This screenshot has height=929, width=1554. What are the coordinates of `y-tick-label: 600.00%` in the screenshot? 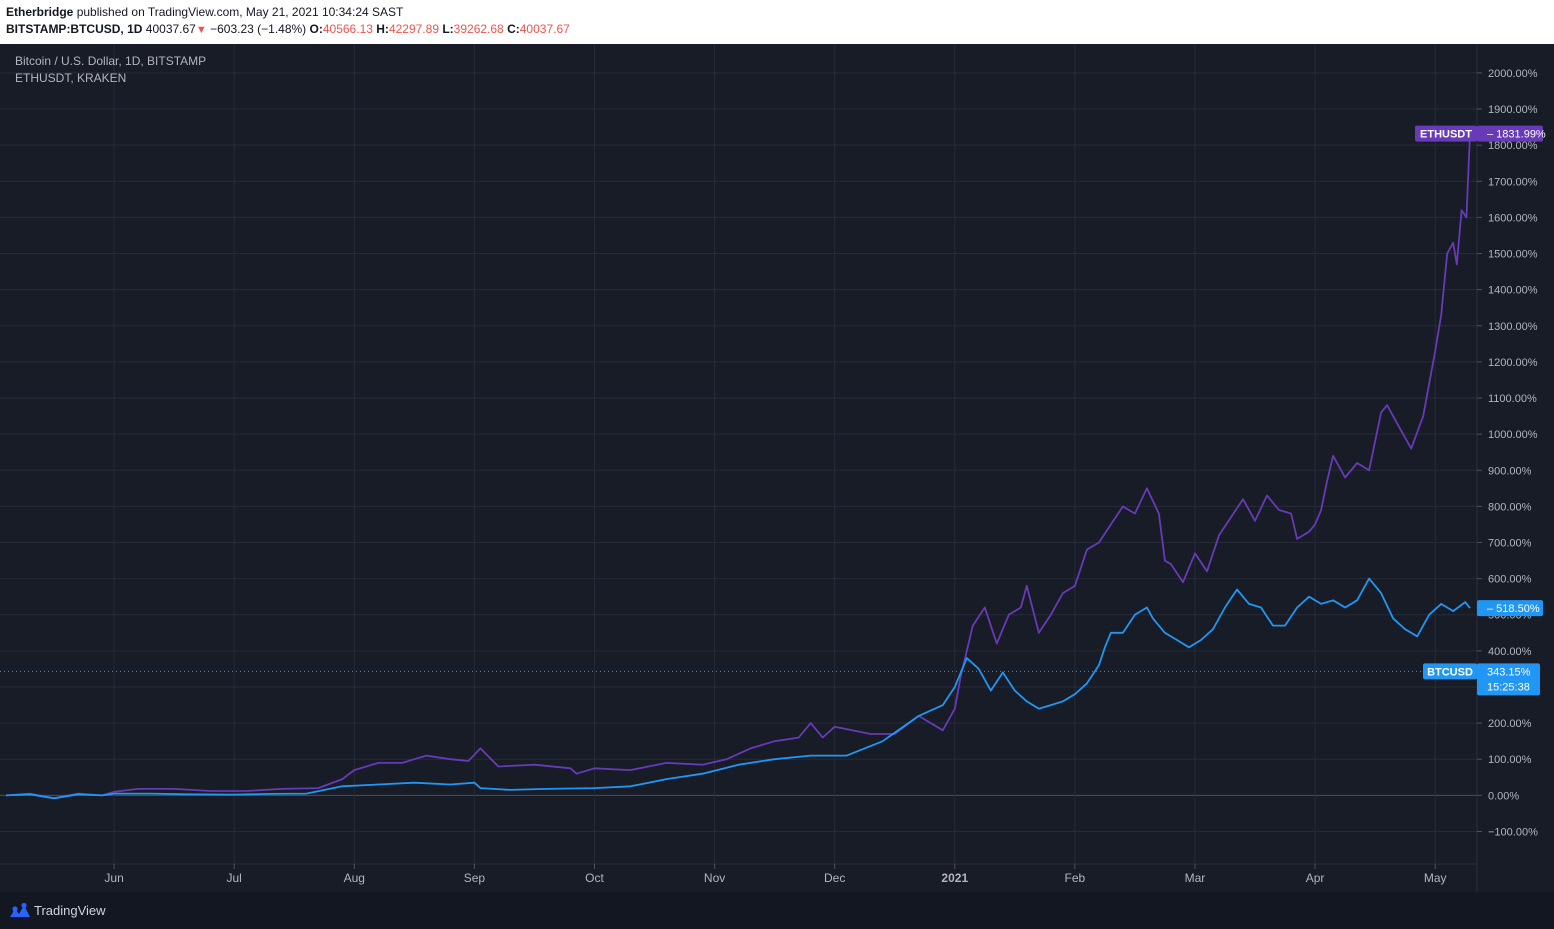 It's located at (1510, 580).